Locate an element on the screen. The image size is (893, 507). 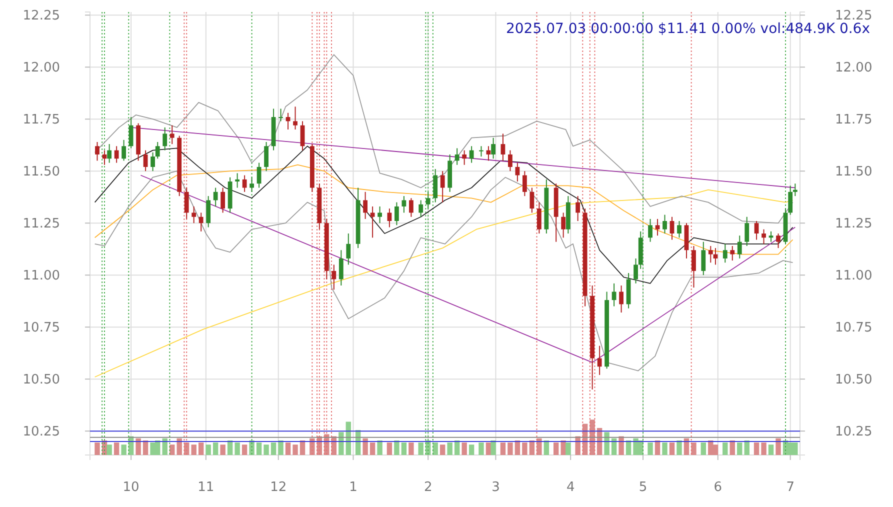
x-tick-label: 4 is located at coordinates (570, 488).